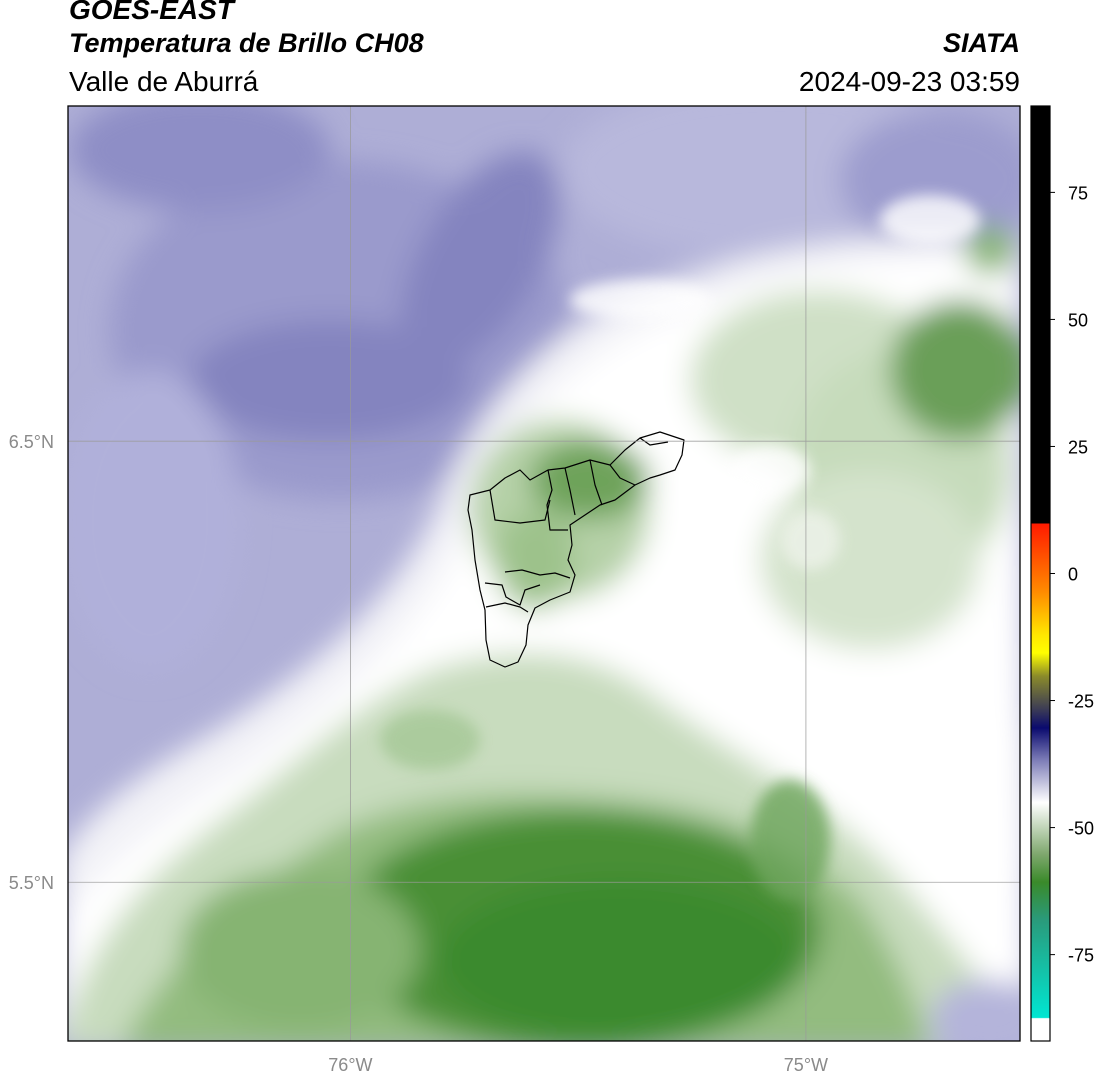 The height and width of the screenshot is (1078, 1094). What do you see at coordinates (806, 1065) in the screenshot?
I see `lon-label: 75°W` at bounding box center [806, 1065].